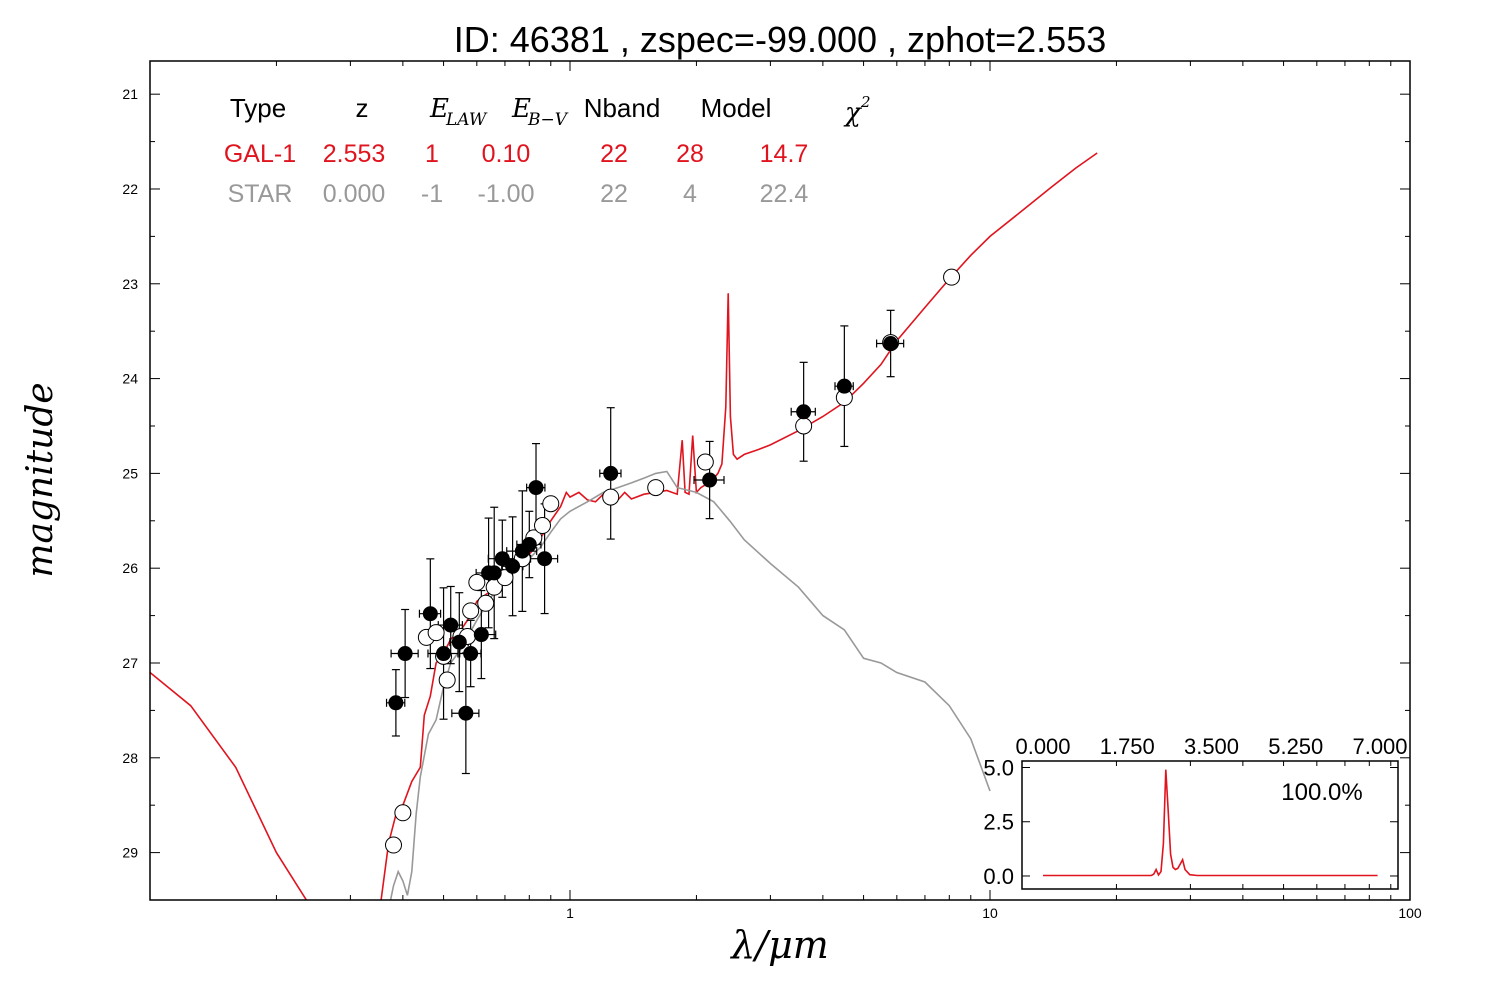  I want to click on inset-x-tick-label: 1.750, so click(1127, 746).